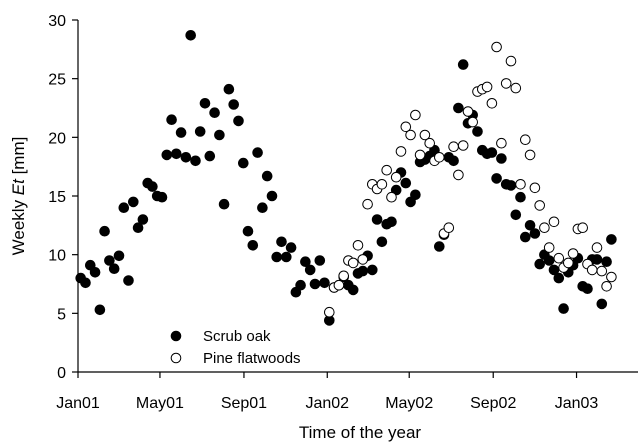 The image size is (638, 443). What do you see at coordinates (577, 403) in the screenshot?
I see `x-tick-label: Jan03` at bounding box center [577, 403].